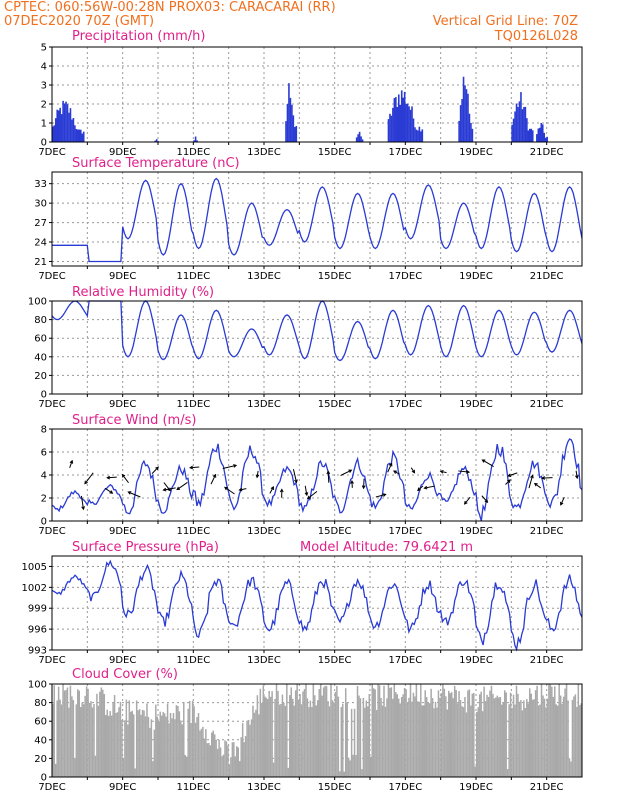 The image size is (618, 800). What do you see at coordinates (40, 262) in the screenshot?
I see `temperature-ytick-label: 21` at bounding box center [40, 262].